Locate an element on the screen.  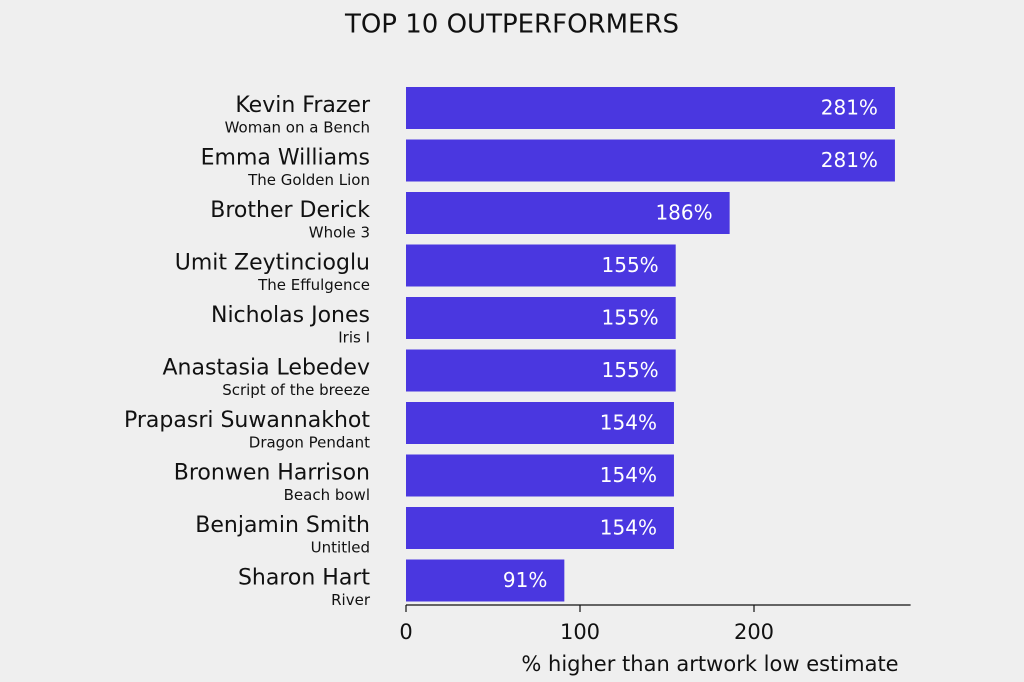
category-sublabel: Iris I is located at coordinates (354, 338).